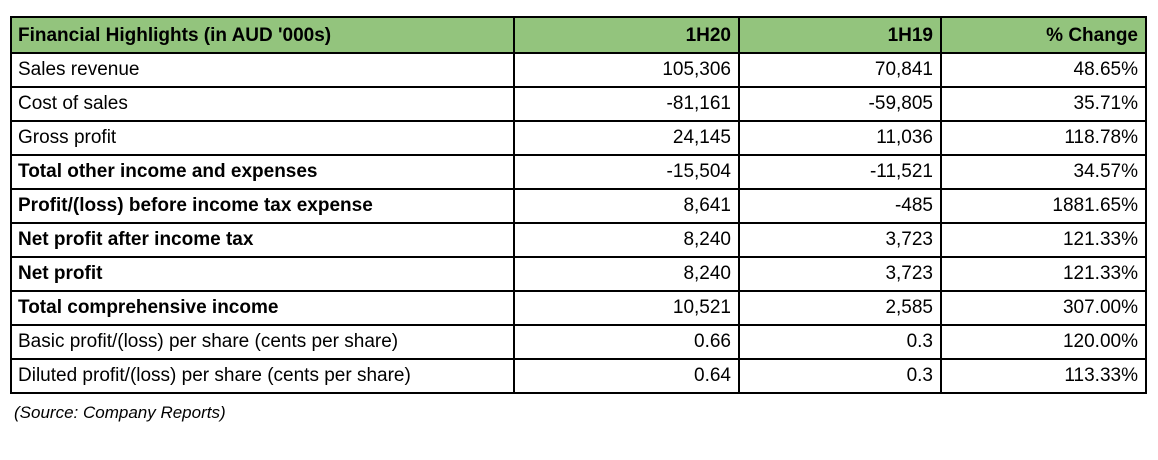 Image resolution: width=1158 pixels, height=460 pixels. Describe the element at coordinates (1043, 70) in the screenshot. I see `value-pct-change: 48.65%` at that location.